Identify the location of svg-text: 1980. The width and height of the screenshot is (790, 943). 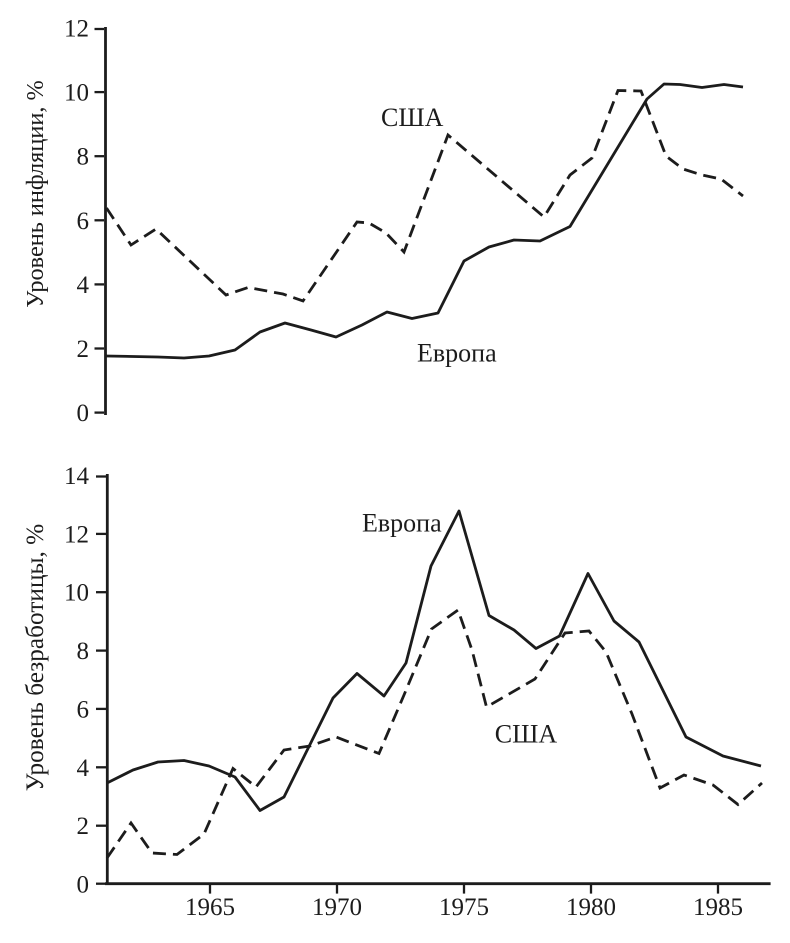
(591, 907).